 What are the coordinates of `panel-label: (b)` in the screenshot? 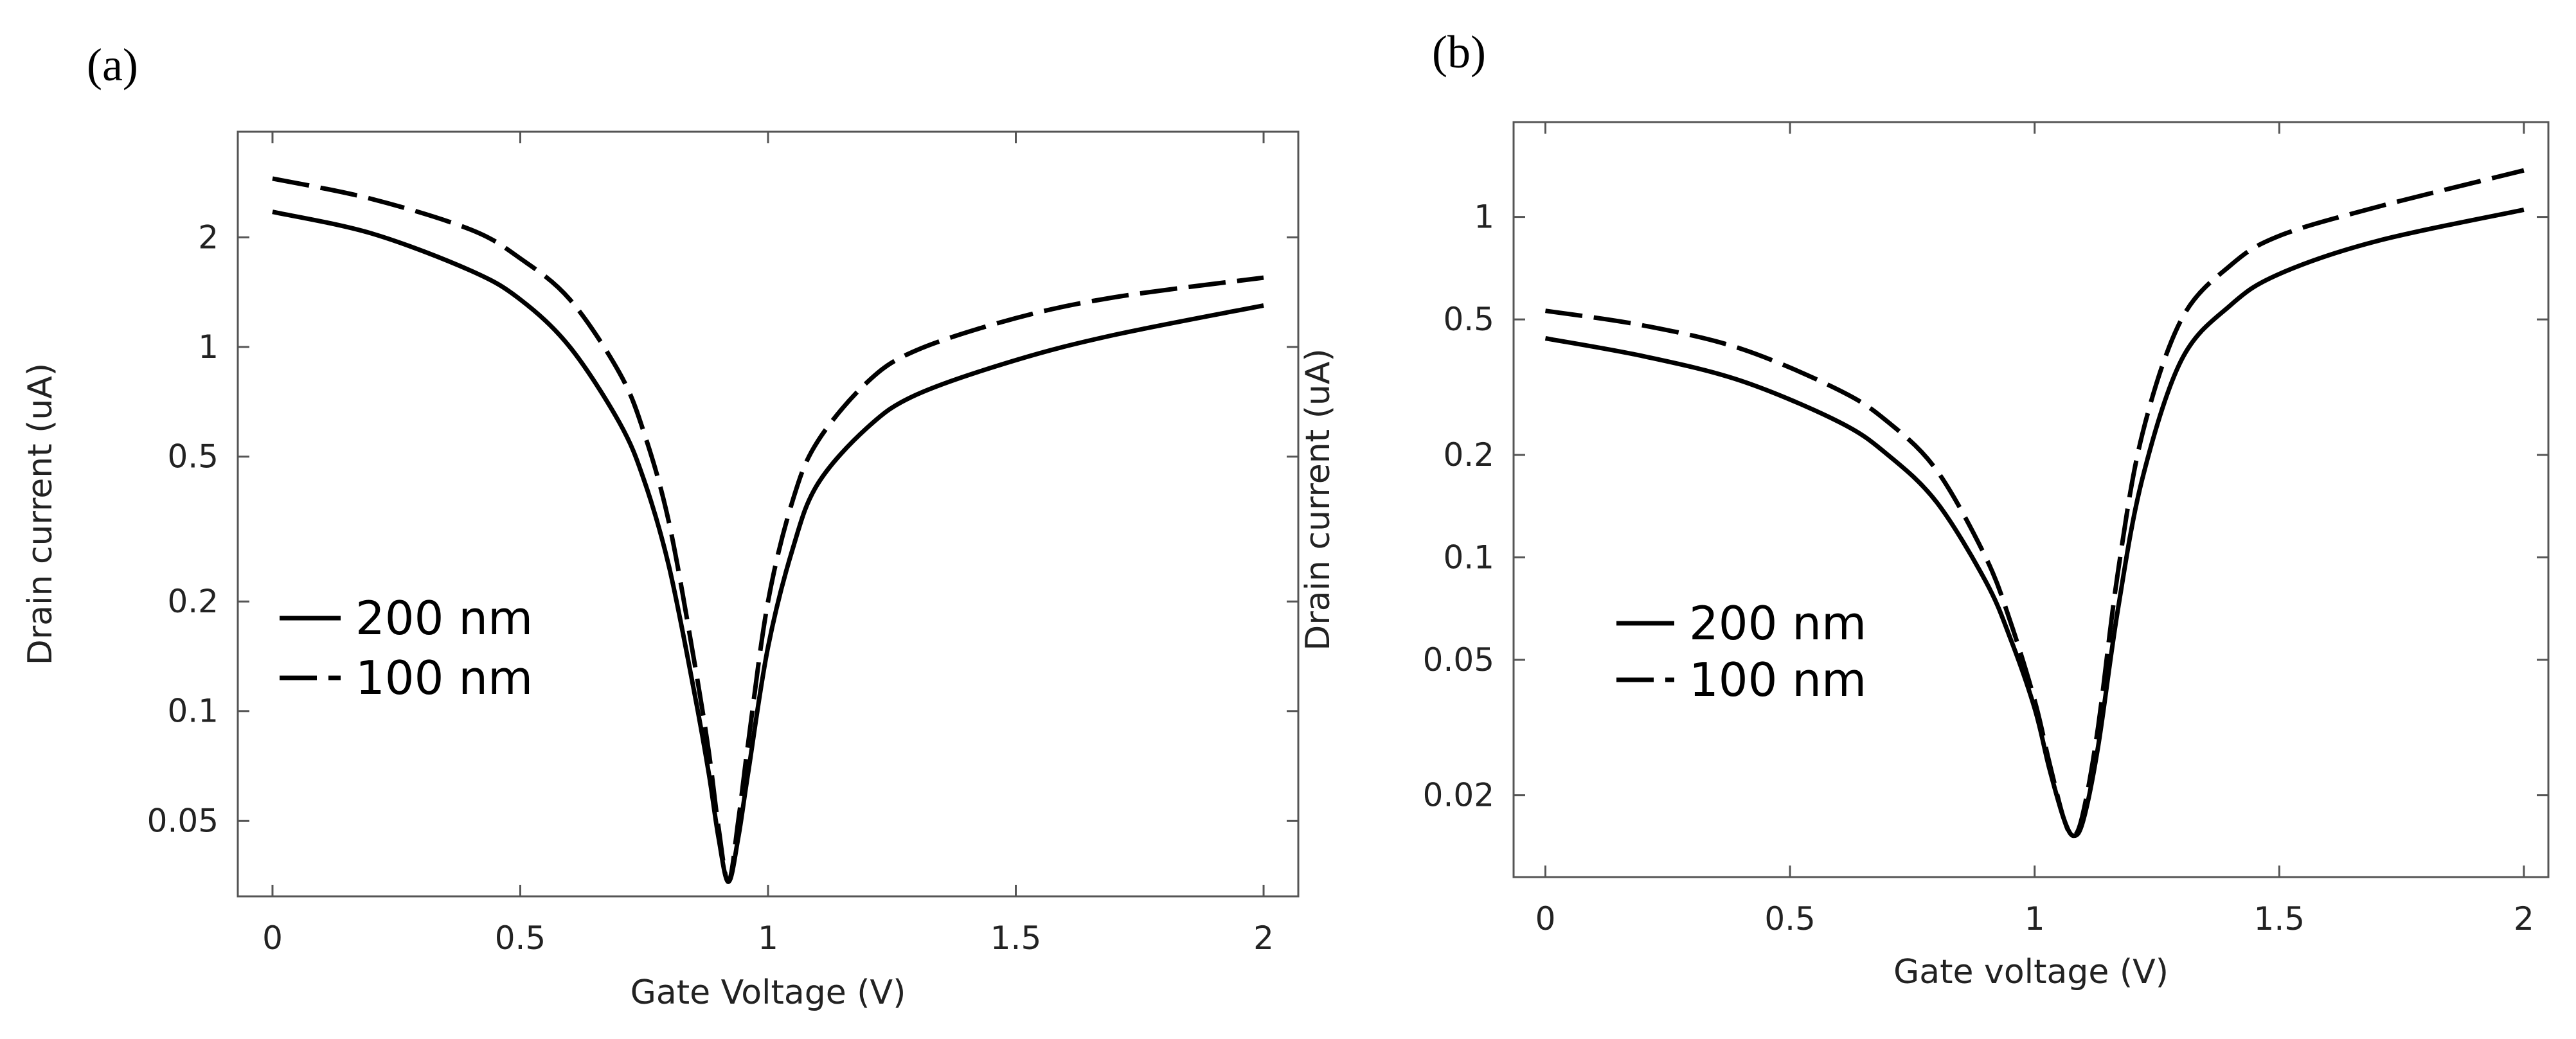 It's located at (1459, 52).